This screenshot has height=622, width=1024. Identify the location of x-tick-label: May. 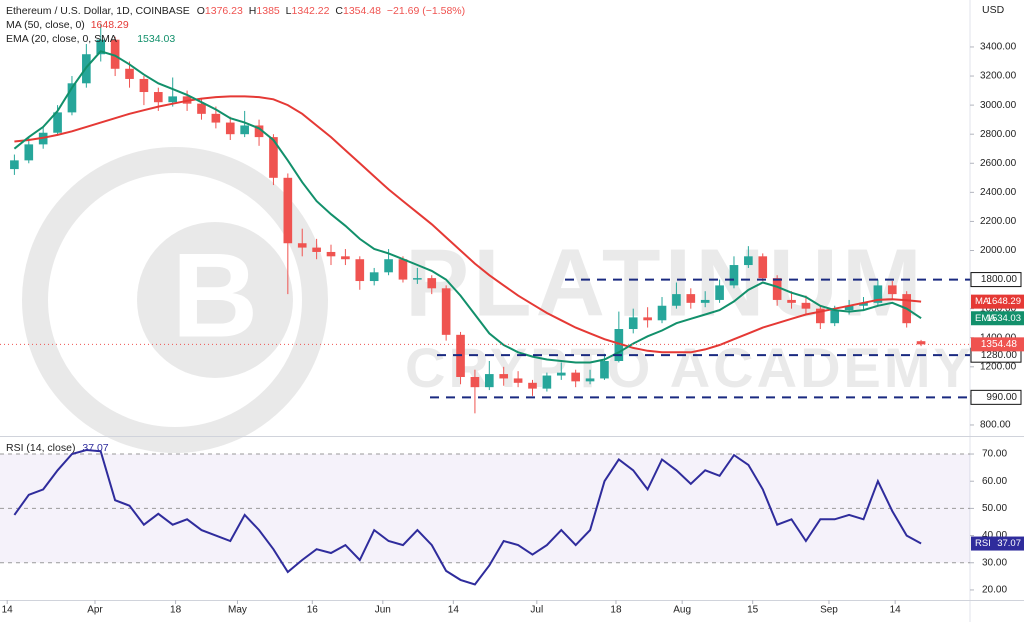
(237, 610).